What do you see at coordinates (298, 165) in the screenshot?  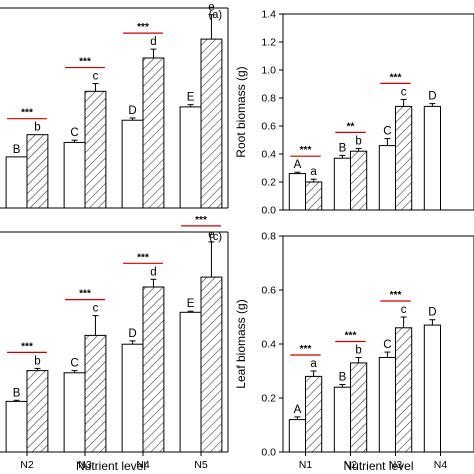 I see `letter-label: A` at bounding box center [298, 165].